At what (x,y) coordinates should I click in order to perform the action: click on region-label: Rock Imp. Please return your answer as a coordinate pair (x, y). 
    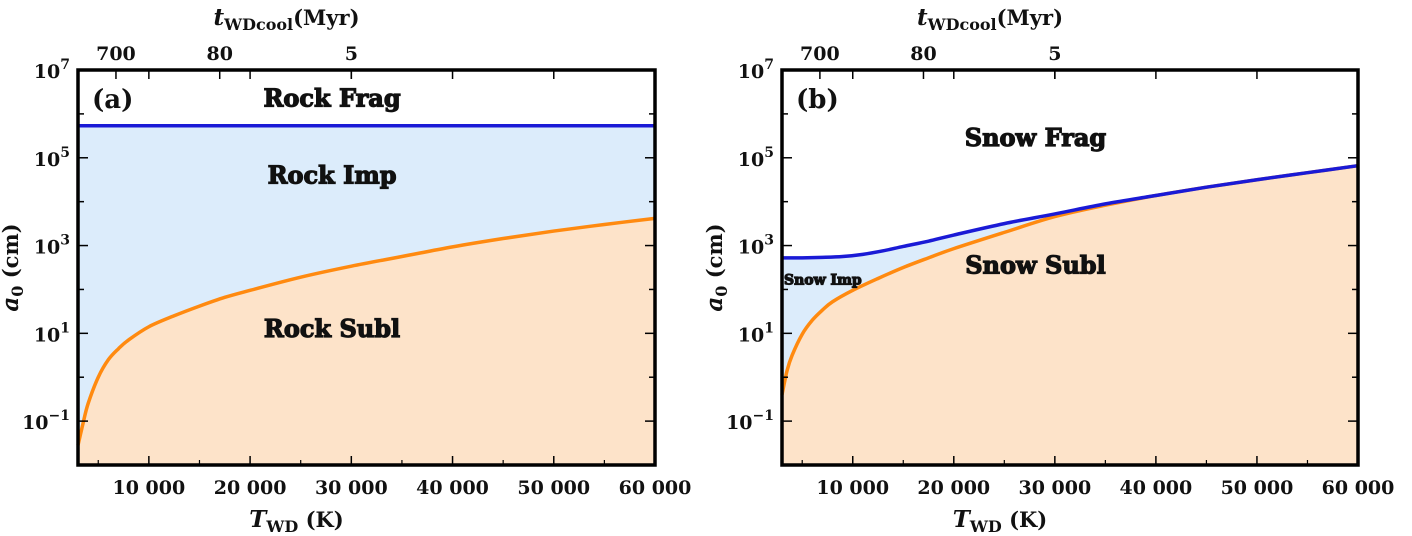
    Looking at the image, I should click on (332, 174).